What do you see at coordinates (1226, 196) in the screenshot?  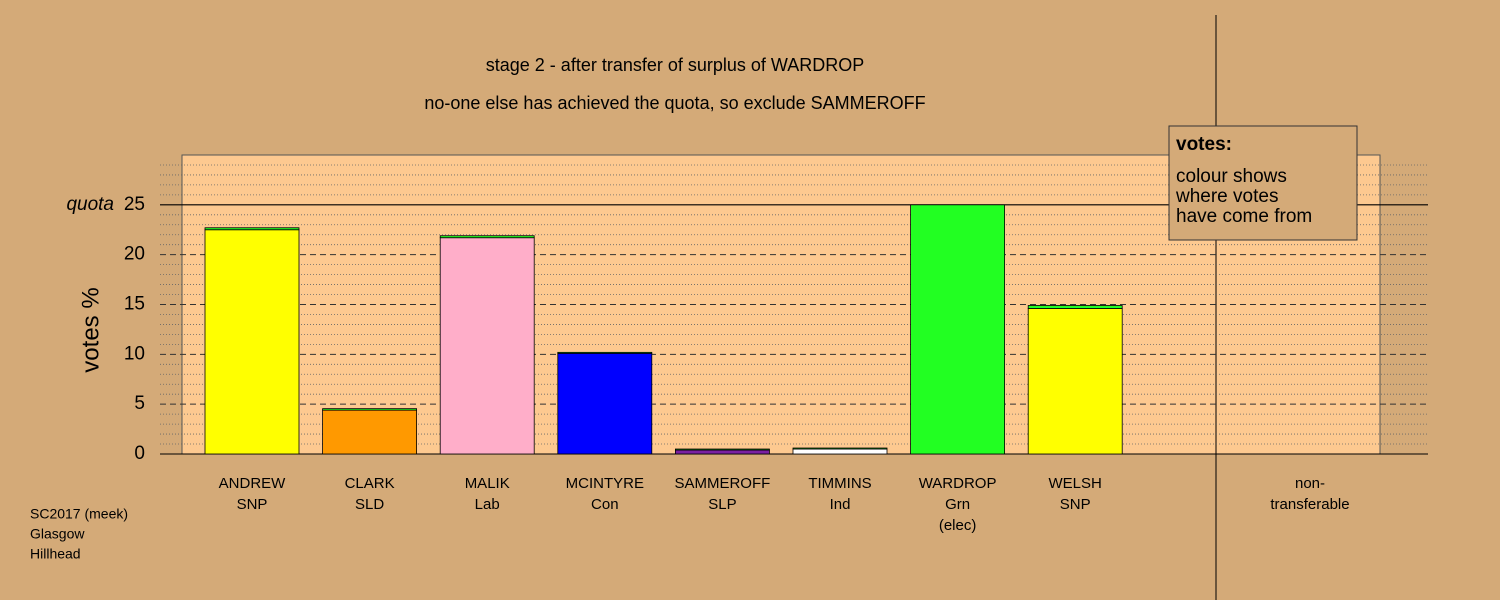 I see `legend-text: where votes` at bounding box center [1226, 196].